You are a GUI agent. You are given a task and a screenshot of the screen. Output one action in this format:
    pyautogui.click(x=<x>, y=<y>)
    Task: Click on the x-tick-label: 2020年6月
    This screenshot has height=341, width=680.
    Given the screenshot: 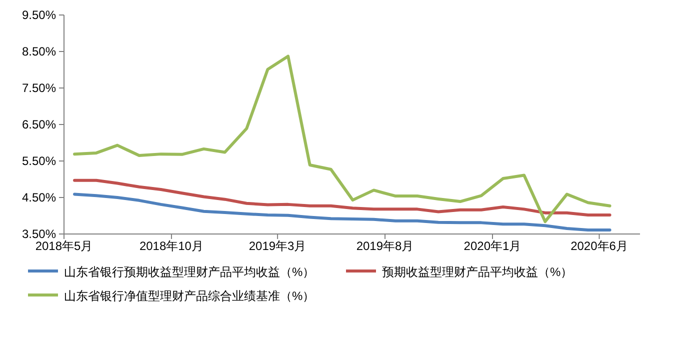 What is the action you would take?
    pyautogui.click(x=599, y=246)
    